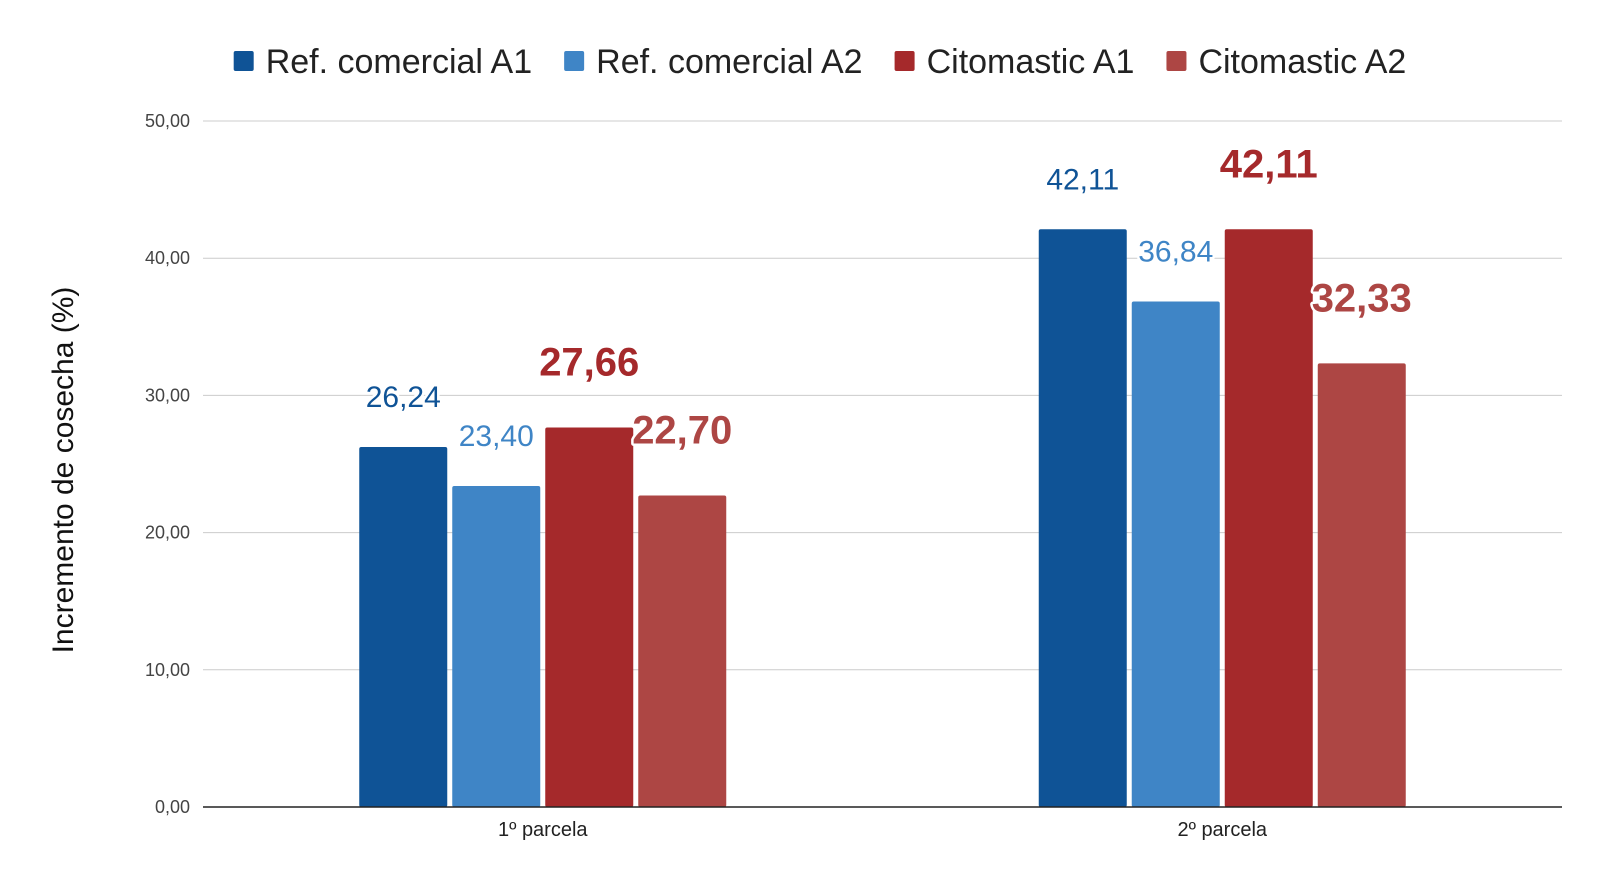 The image size is (1600, 884). Describe the element at coordinates (167, 258) in the screenshot. I see `y-tick-label: 40,00` at that location.